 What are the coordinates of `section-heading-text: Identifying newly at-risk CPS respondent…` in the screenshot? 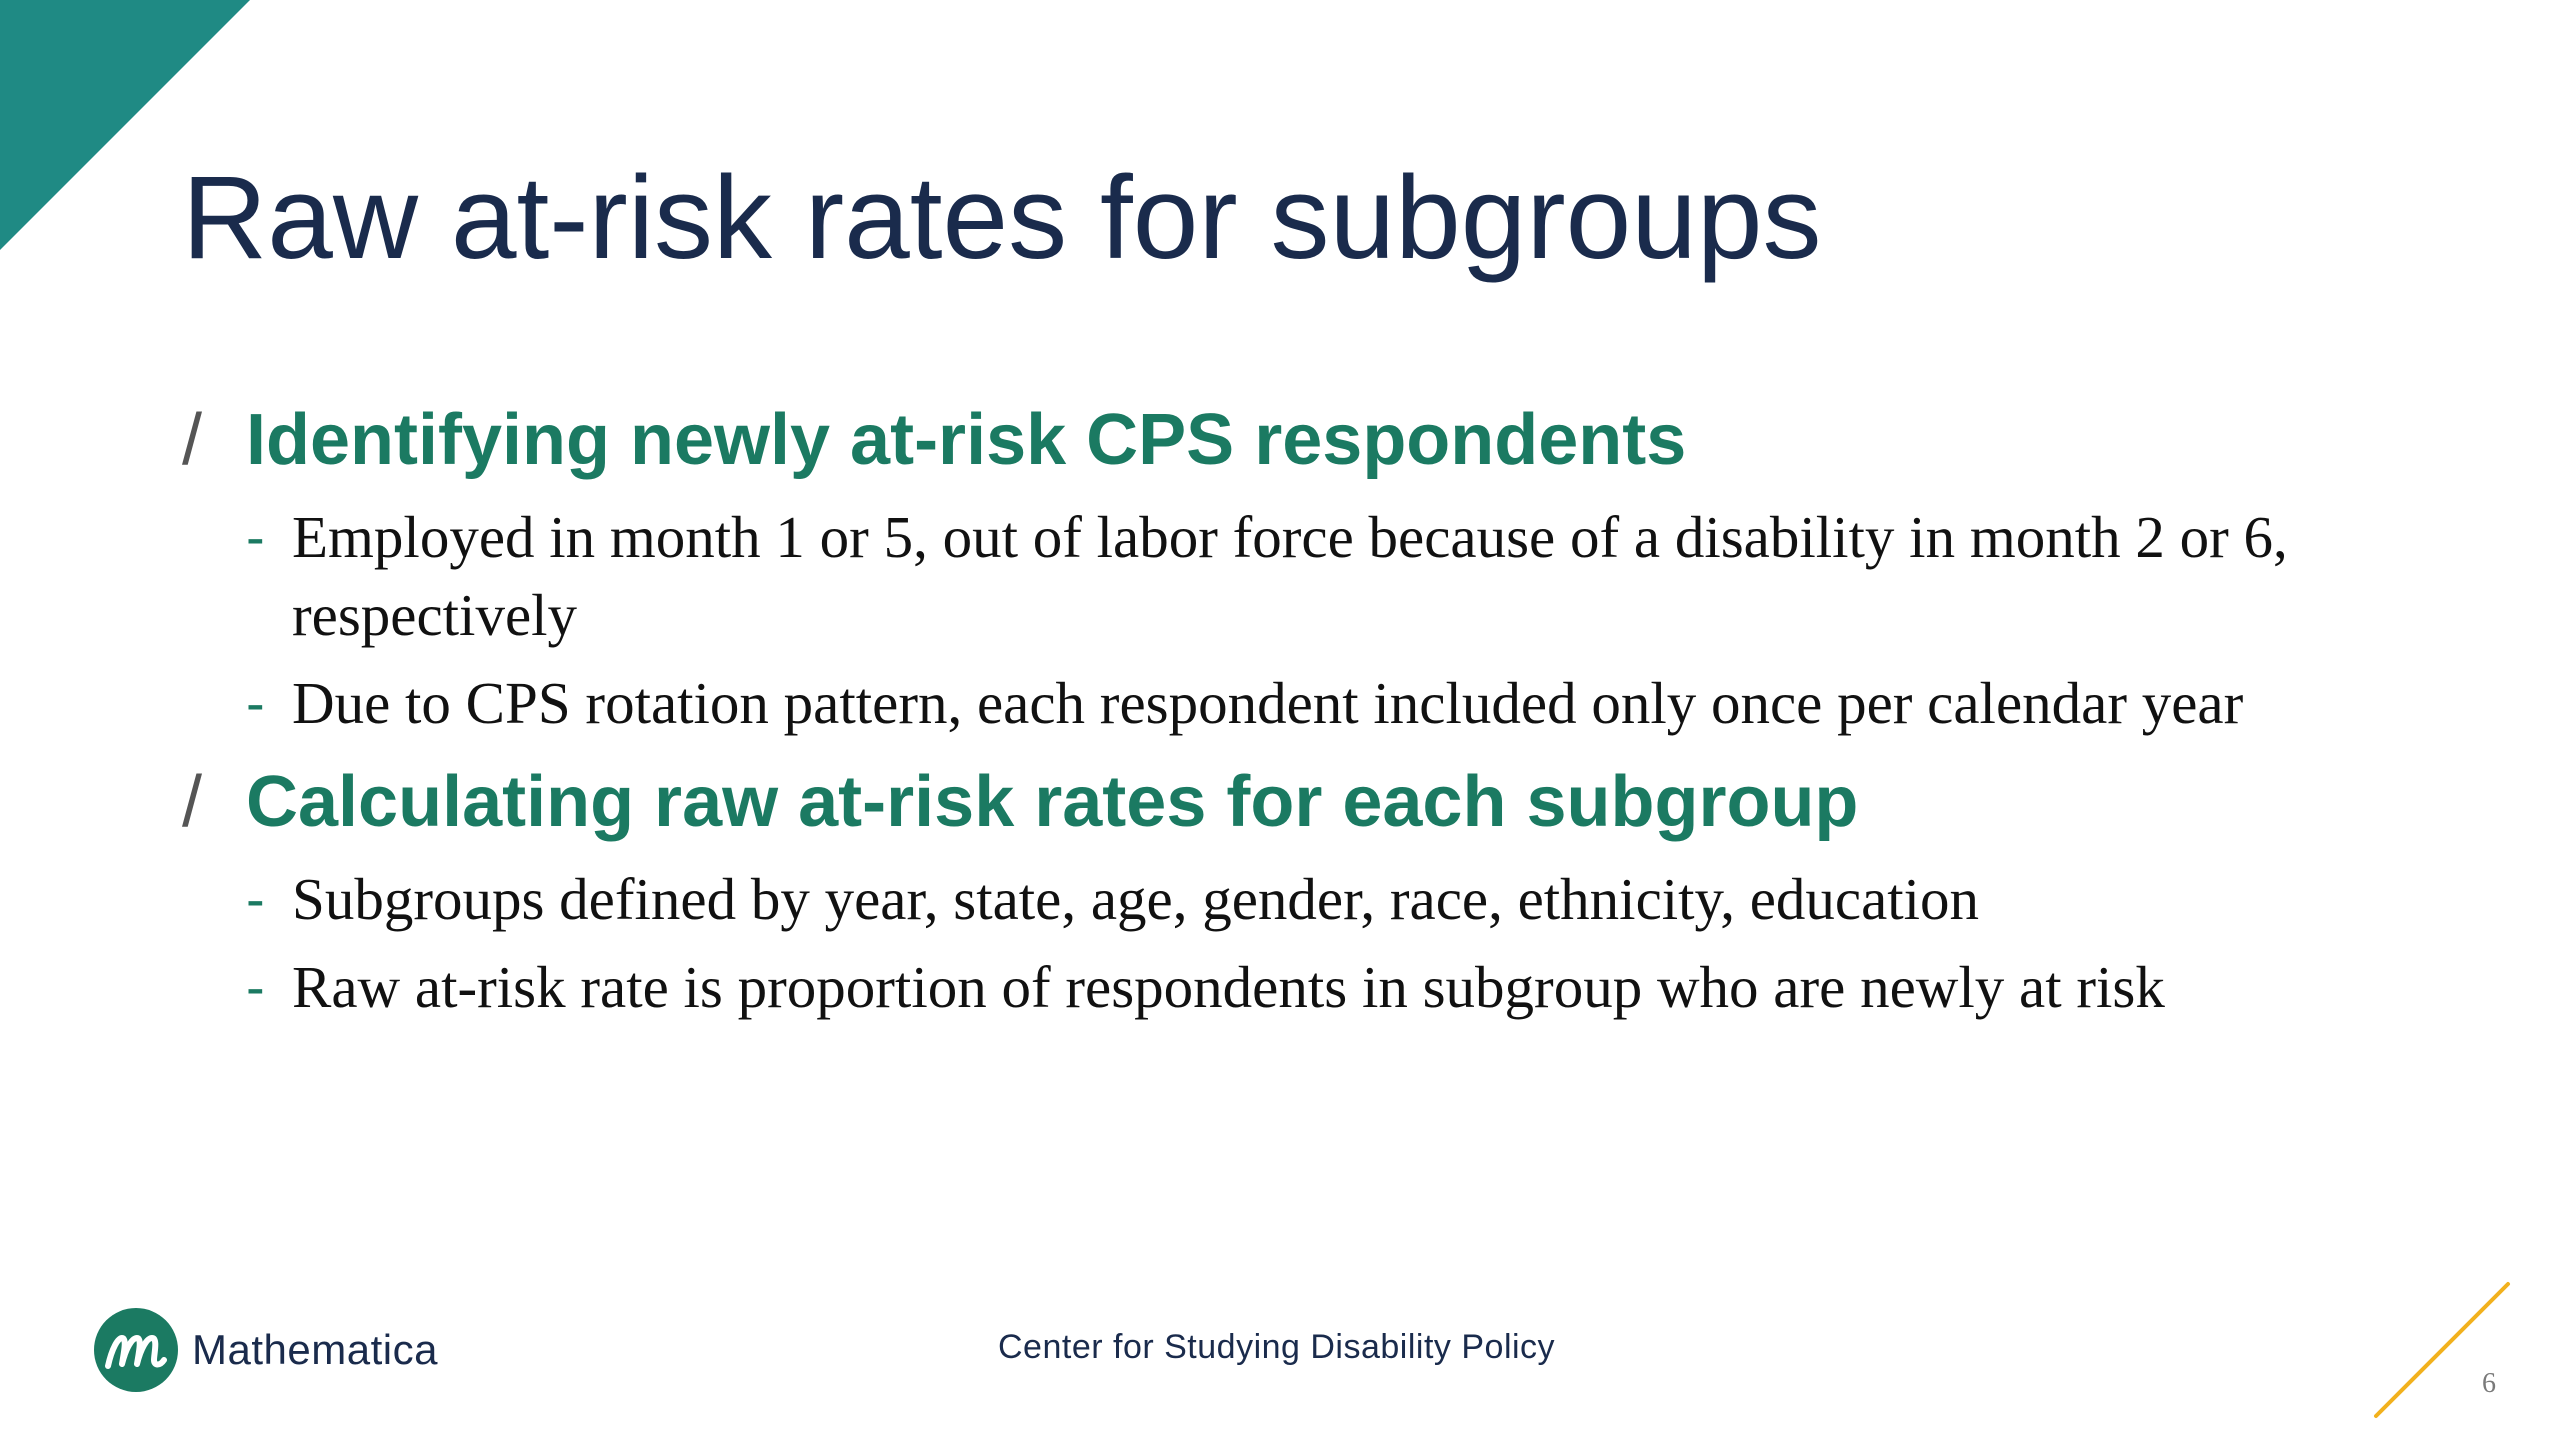 It's located at (966, 440).